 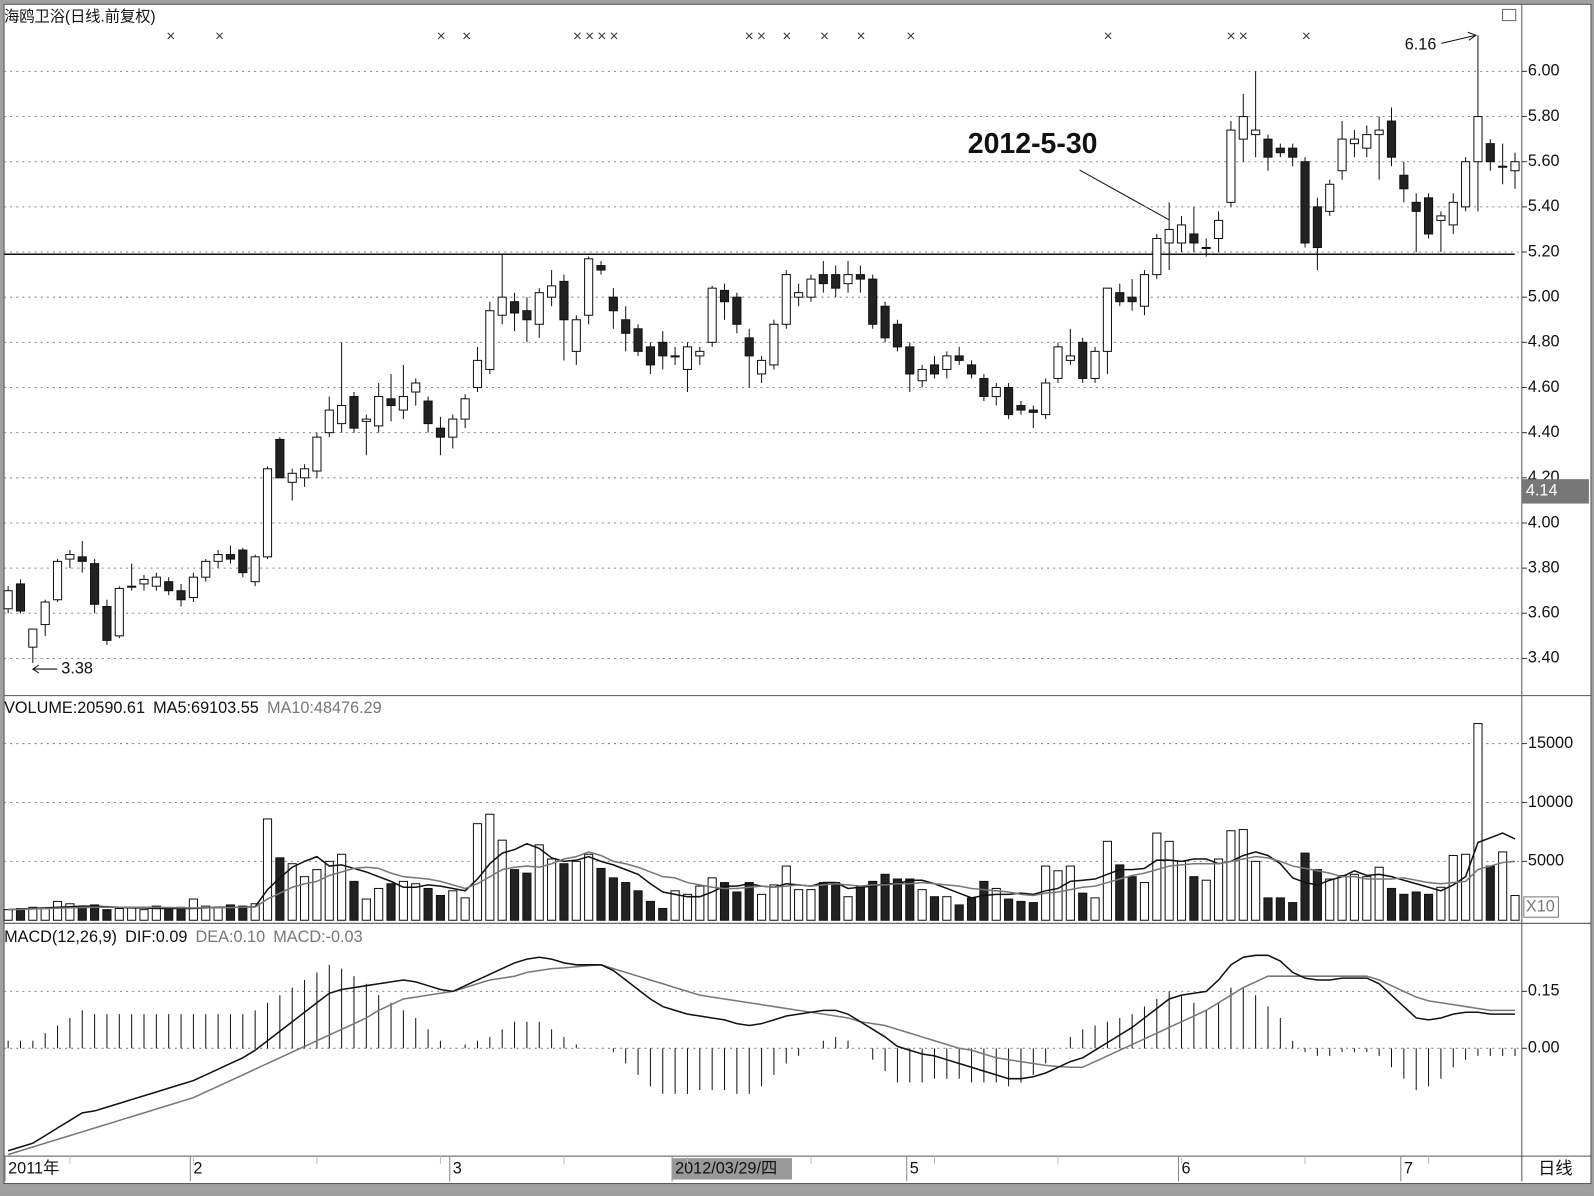 I want to click on x-tick-label: 2, so click(x=197, y=1169).